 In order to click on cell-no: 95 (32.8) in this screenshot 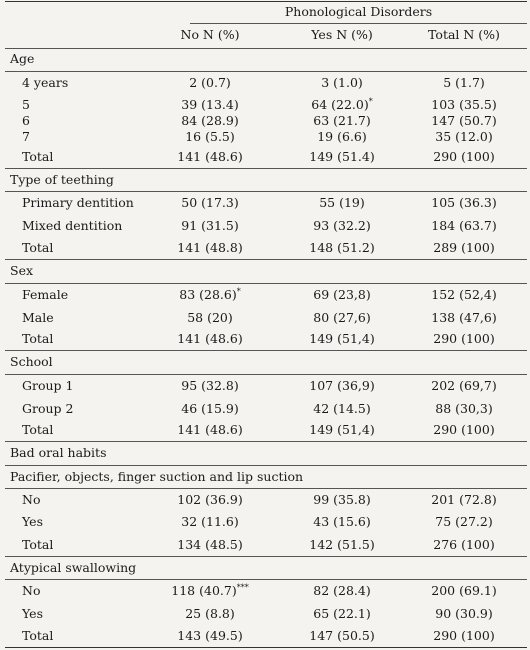, I will do `click(210, 385)`.